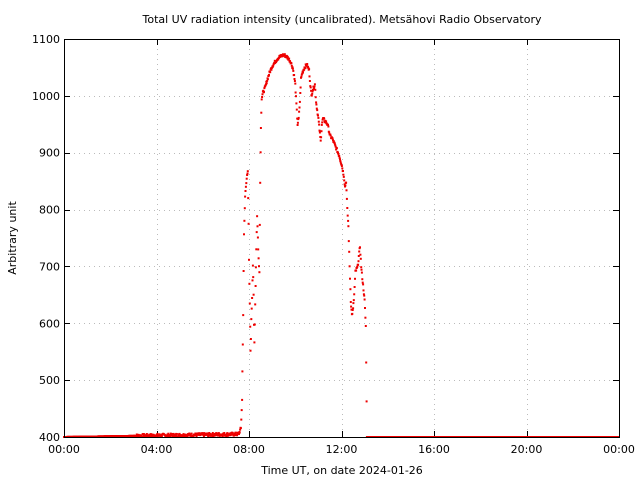  What do you see at coordinates (64, 449) in the screenshot?
I see `x-tick-label: 00:00` at bounding box center [64, 449].